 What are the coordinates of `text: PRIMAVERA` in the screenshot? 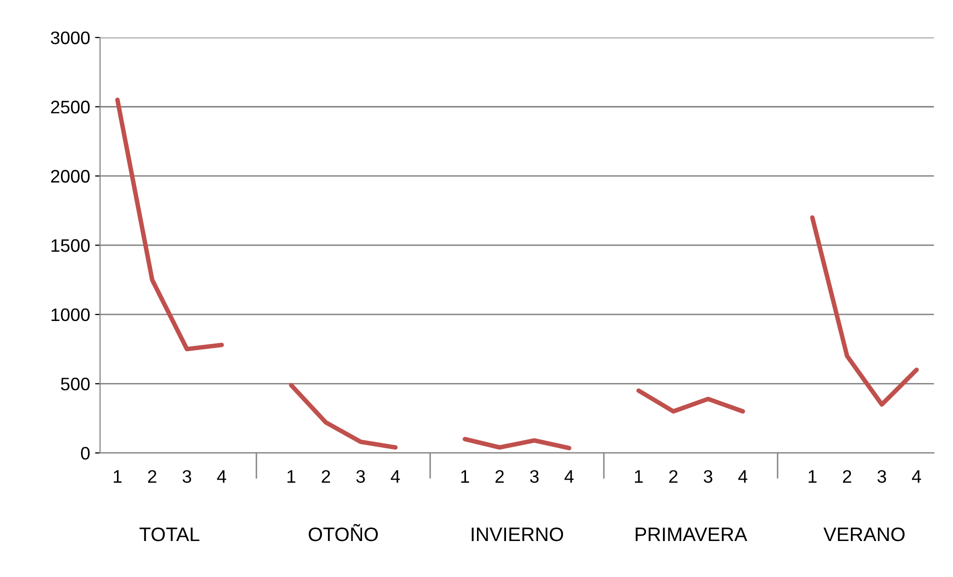 It's located at (692, 535).